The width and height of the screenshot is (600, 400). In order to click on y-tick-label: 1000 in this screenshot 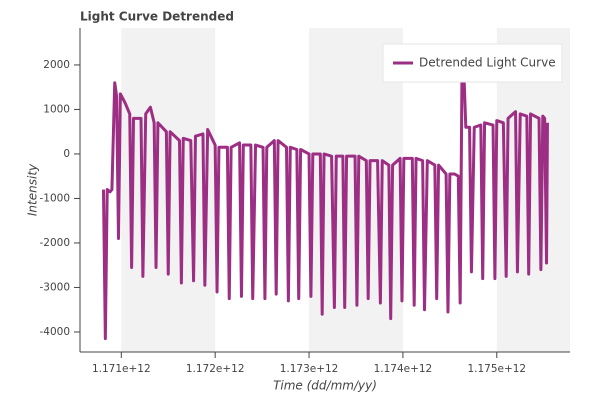, I will do `click(56, 109)`.